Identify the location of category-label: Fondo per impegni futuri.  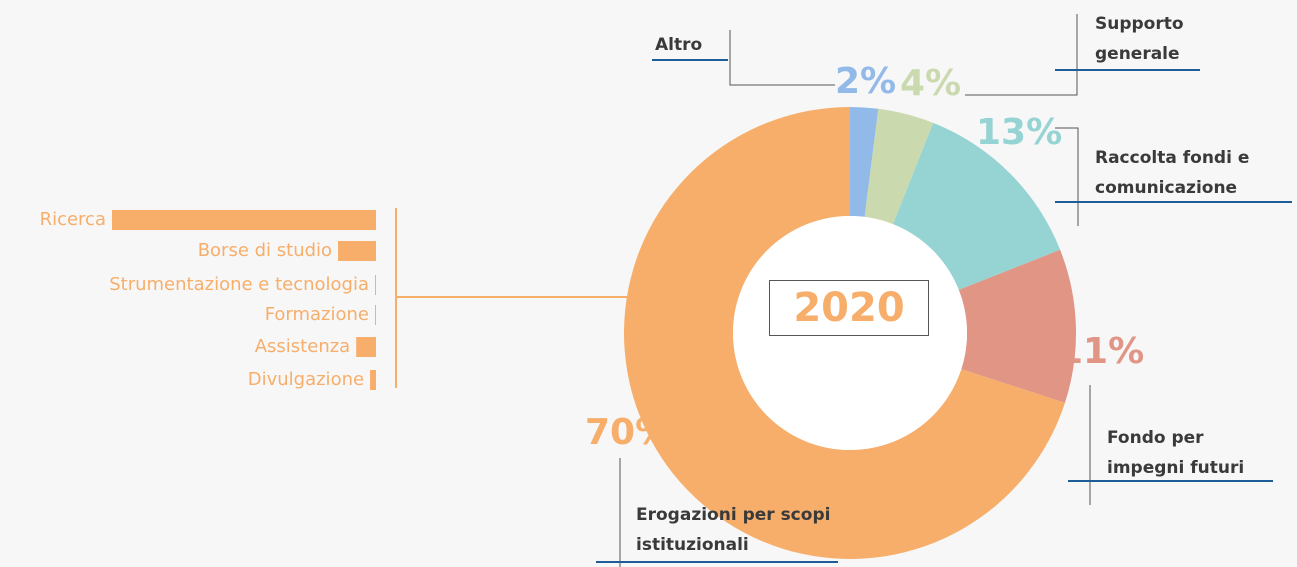
(1176, 453).